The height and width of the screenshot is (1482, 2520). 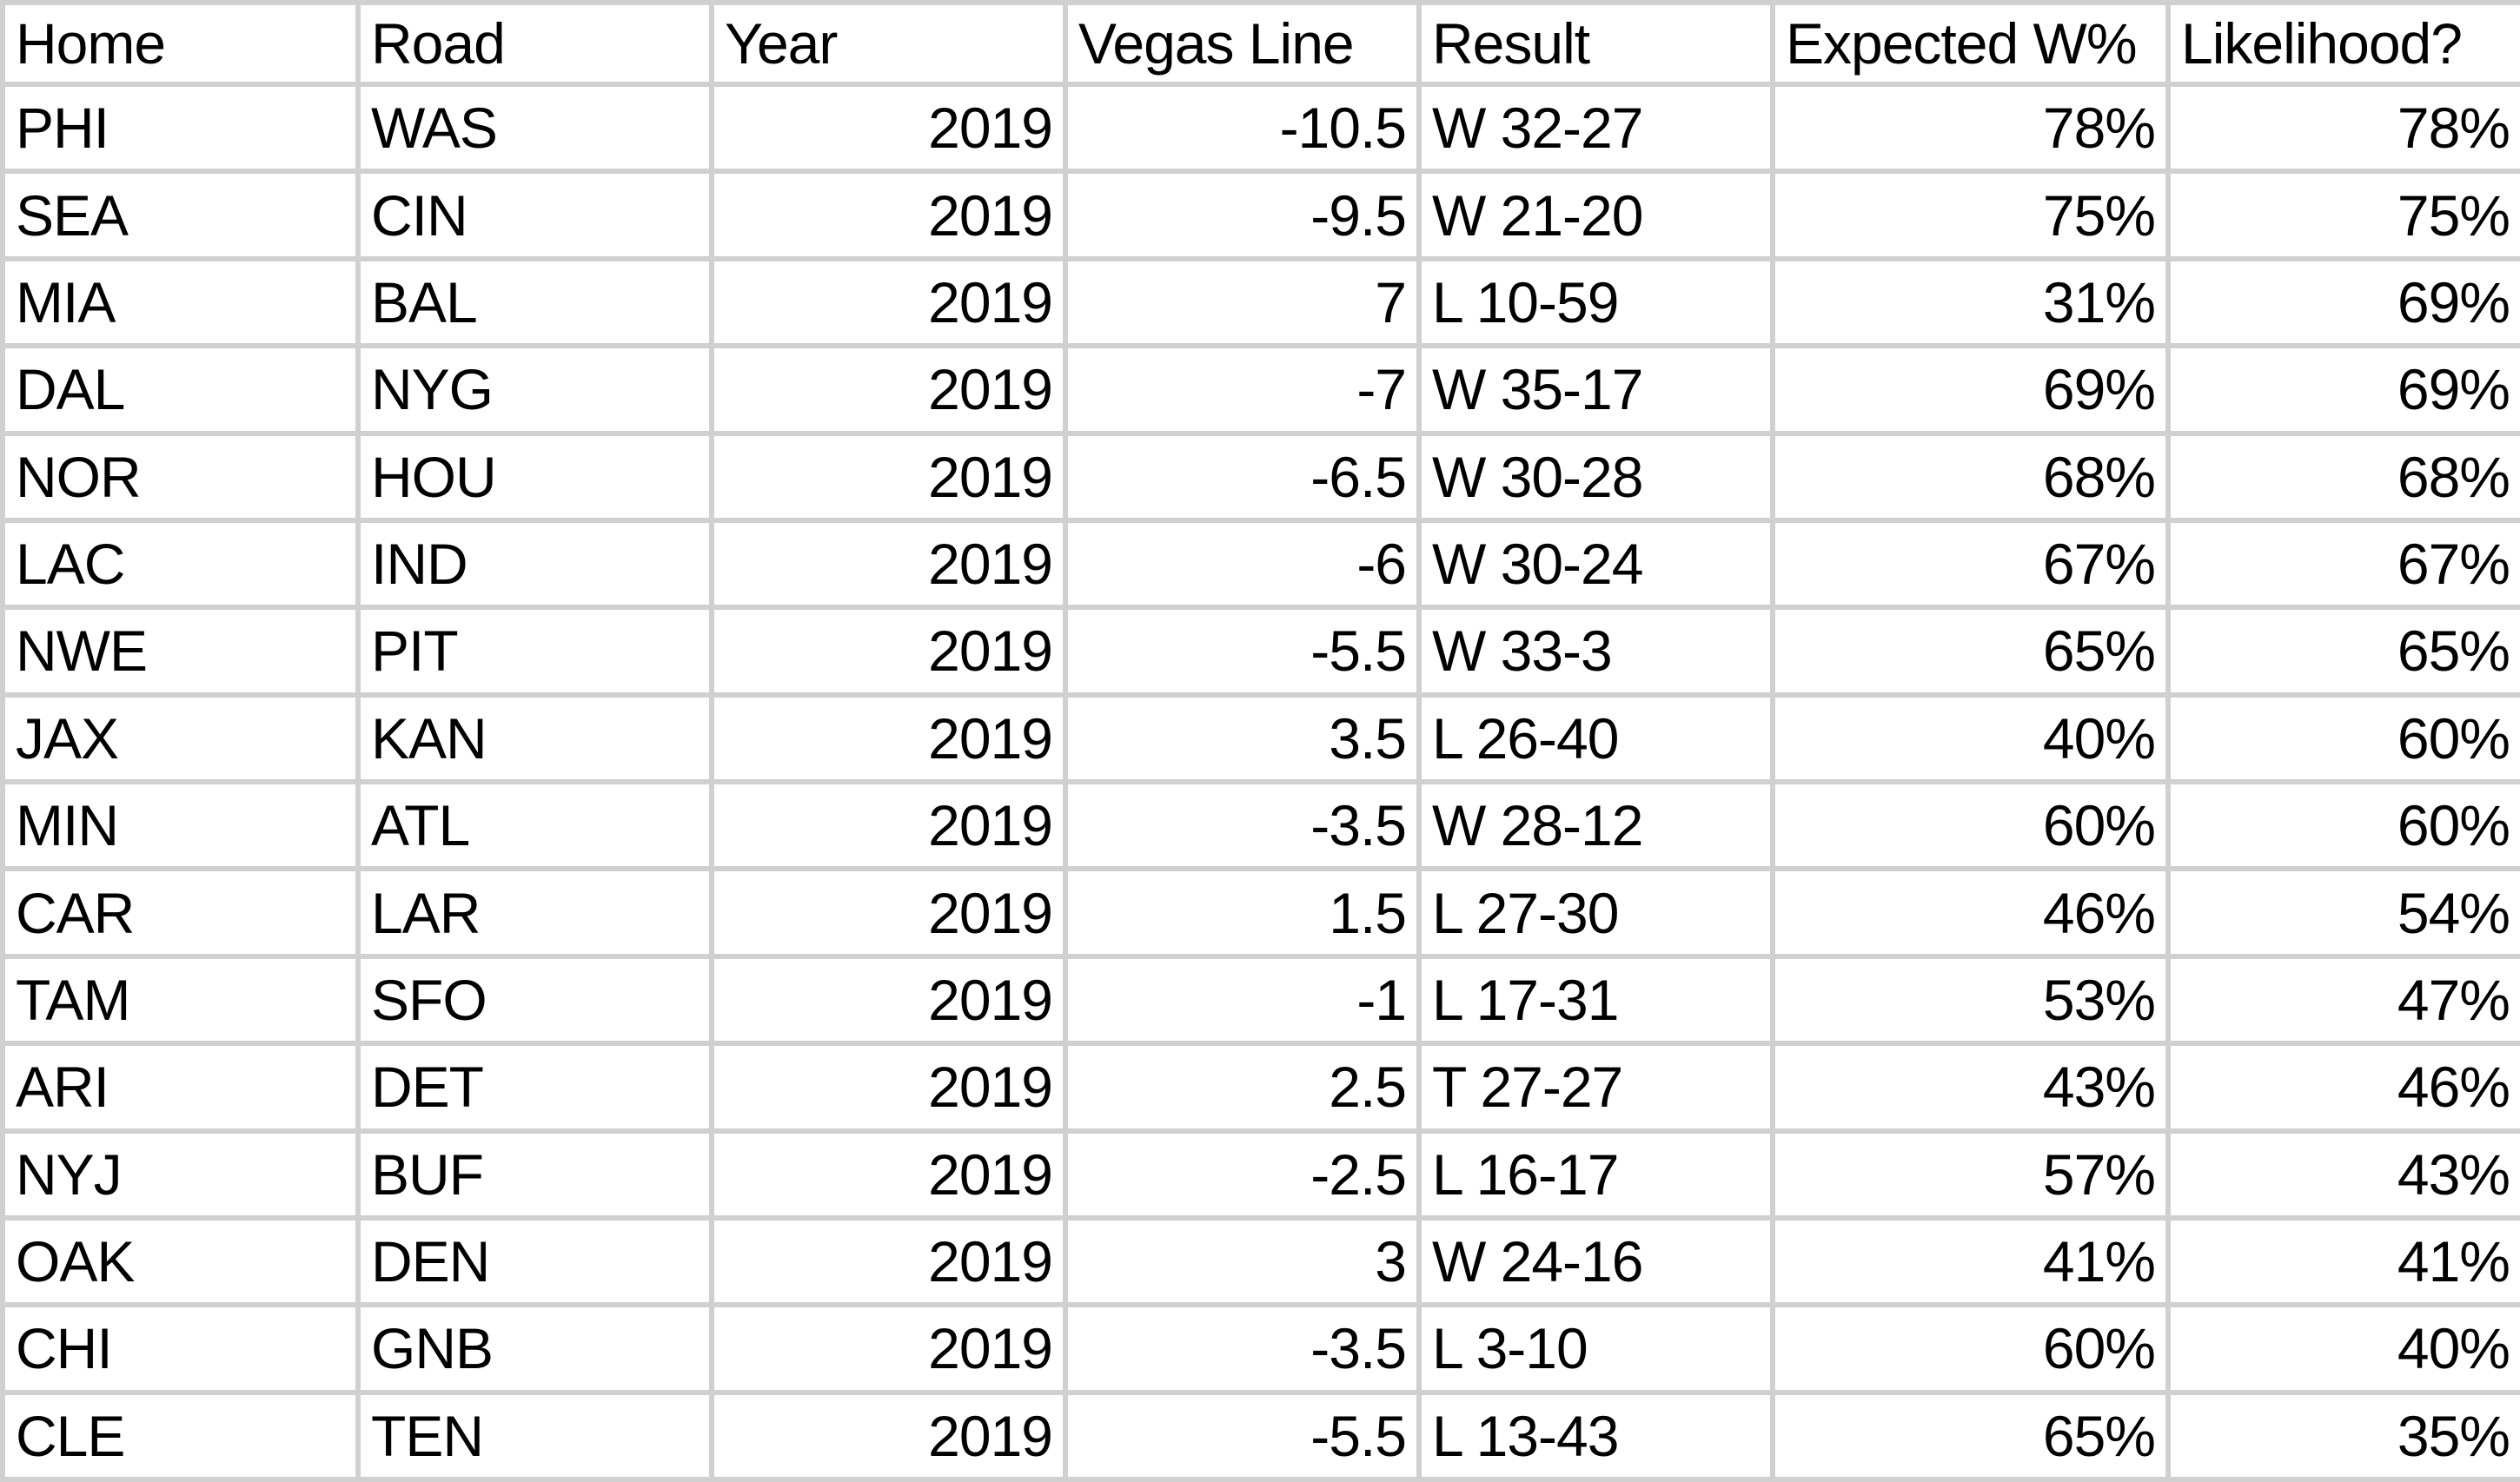 What do you see at coordinates (1595, 738) in the screenshot?
I see `cell-result: L 26-40` at bounding box center [1595, 738].